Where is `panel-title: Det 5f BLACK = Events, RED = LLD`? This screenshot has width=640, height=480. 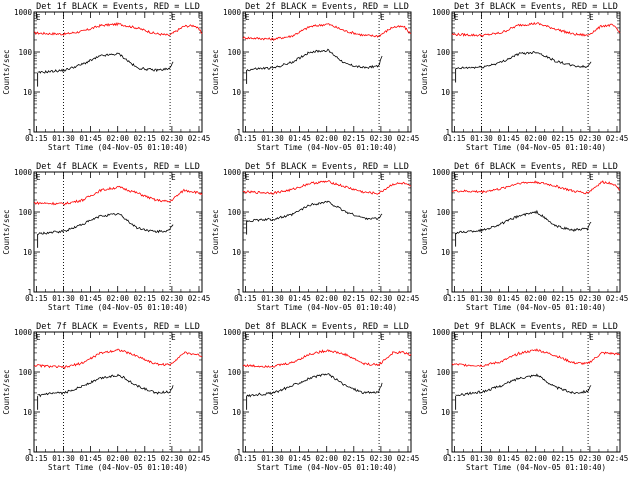
panel-title: Det 5f BLACK = Events, RED = LLD is located at coordinates (327, 167).